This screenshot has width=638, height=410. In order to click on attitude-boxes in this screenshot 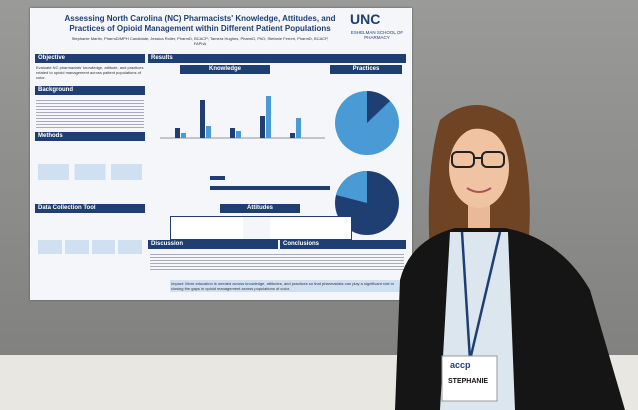, I will do `click(261, 228)`.